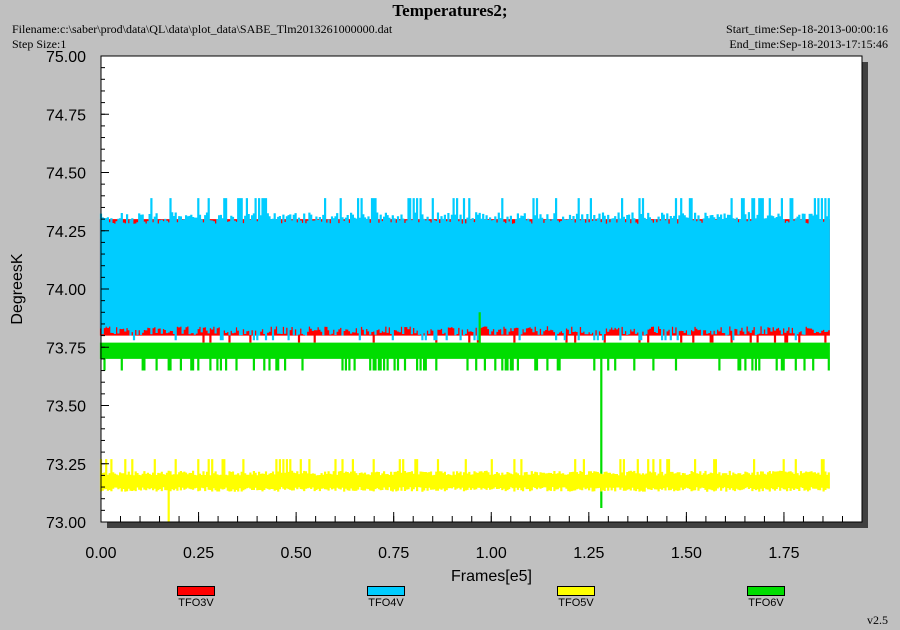 The width and height of the screenshot is (900, 630). What do you see at coordinates (66, 174) in the screenshot?
I see `y-tick-label: 74.50` at bounding box center [66, 174].